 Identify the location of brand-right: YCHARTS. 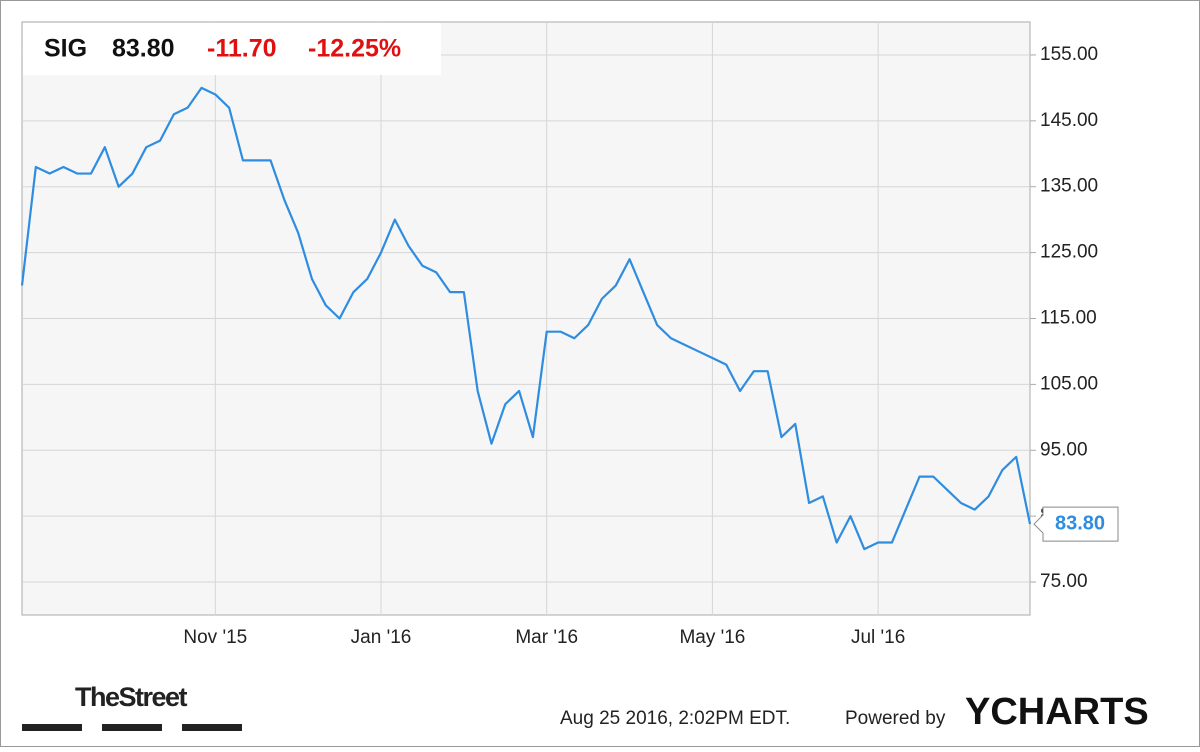
(1057, 712).